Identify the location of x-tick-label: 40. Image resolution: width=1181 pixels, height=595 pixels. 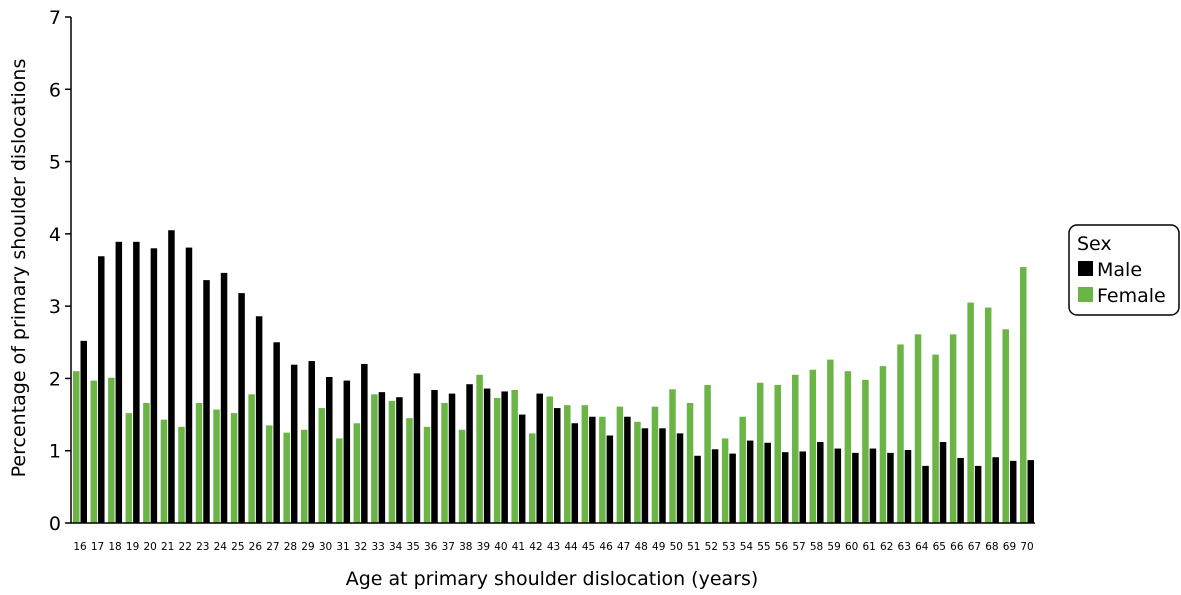
(500, 547).